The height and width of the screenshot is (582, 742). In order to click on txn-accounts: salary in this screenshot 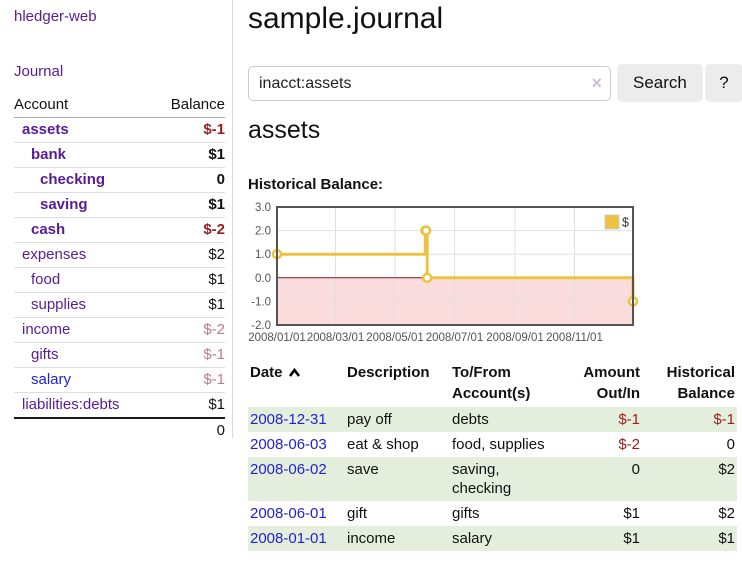, I will do `click(472, 538)`.